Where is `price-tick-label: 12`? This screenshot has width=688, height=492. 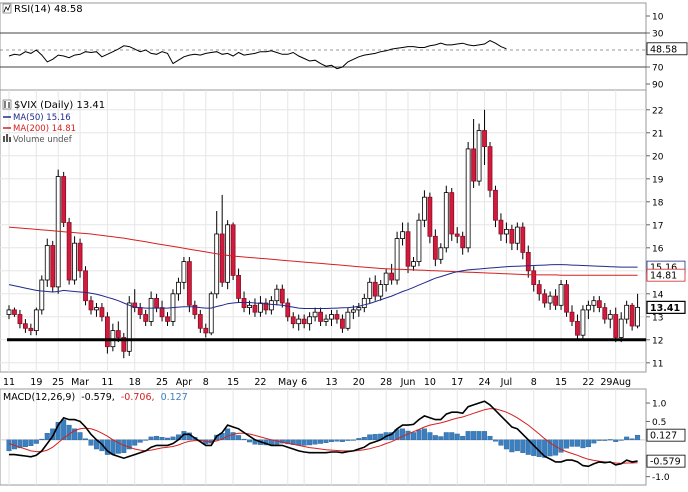
price-tick-label: 12 is located at coordinates (657, 341).